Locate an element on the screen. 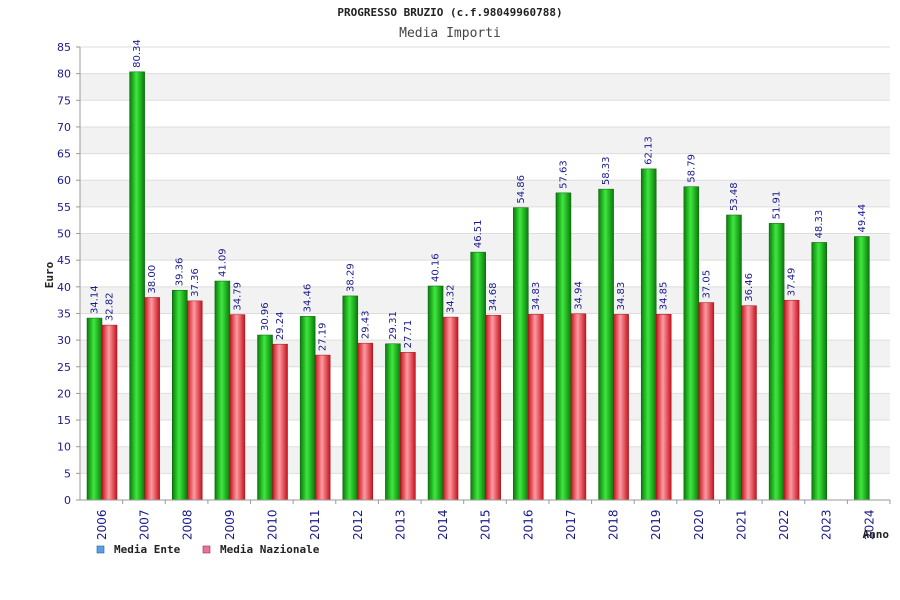 The image size is (900, 600). value-label-media-nazionale: 34.68 is located at coordinates (493, 297).